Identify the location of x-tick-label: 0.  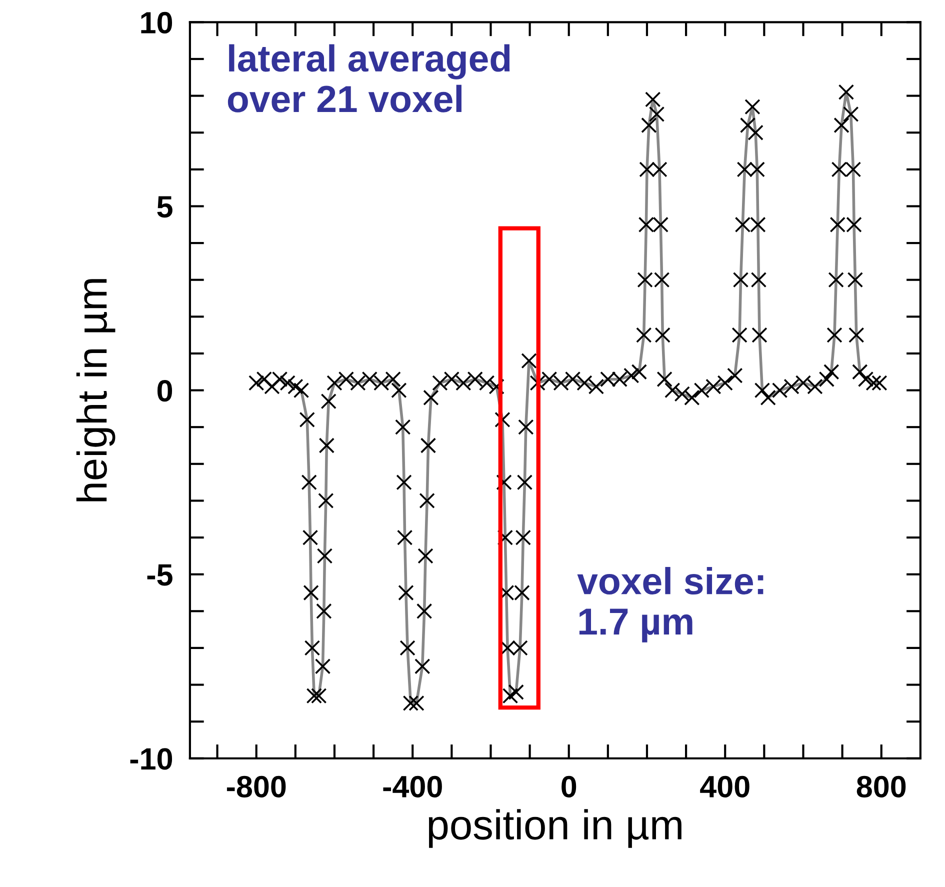
(569, 787).